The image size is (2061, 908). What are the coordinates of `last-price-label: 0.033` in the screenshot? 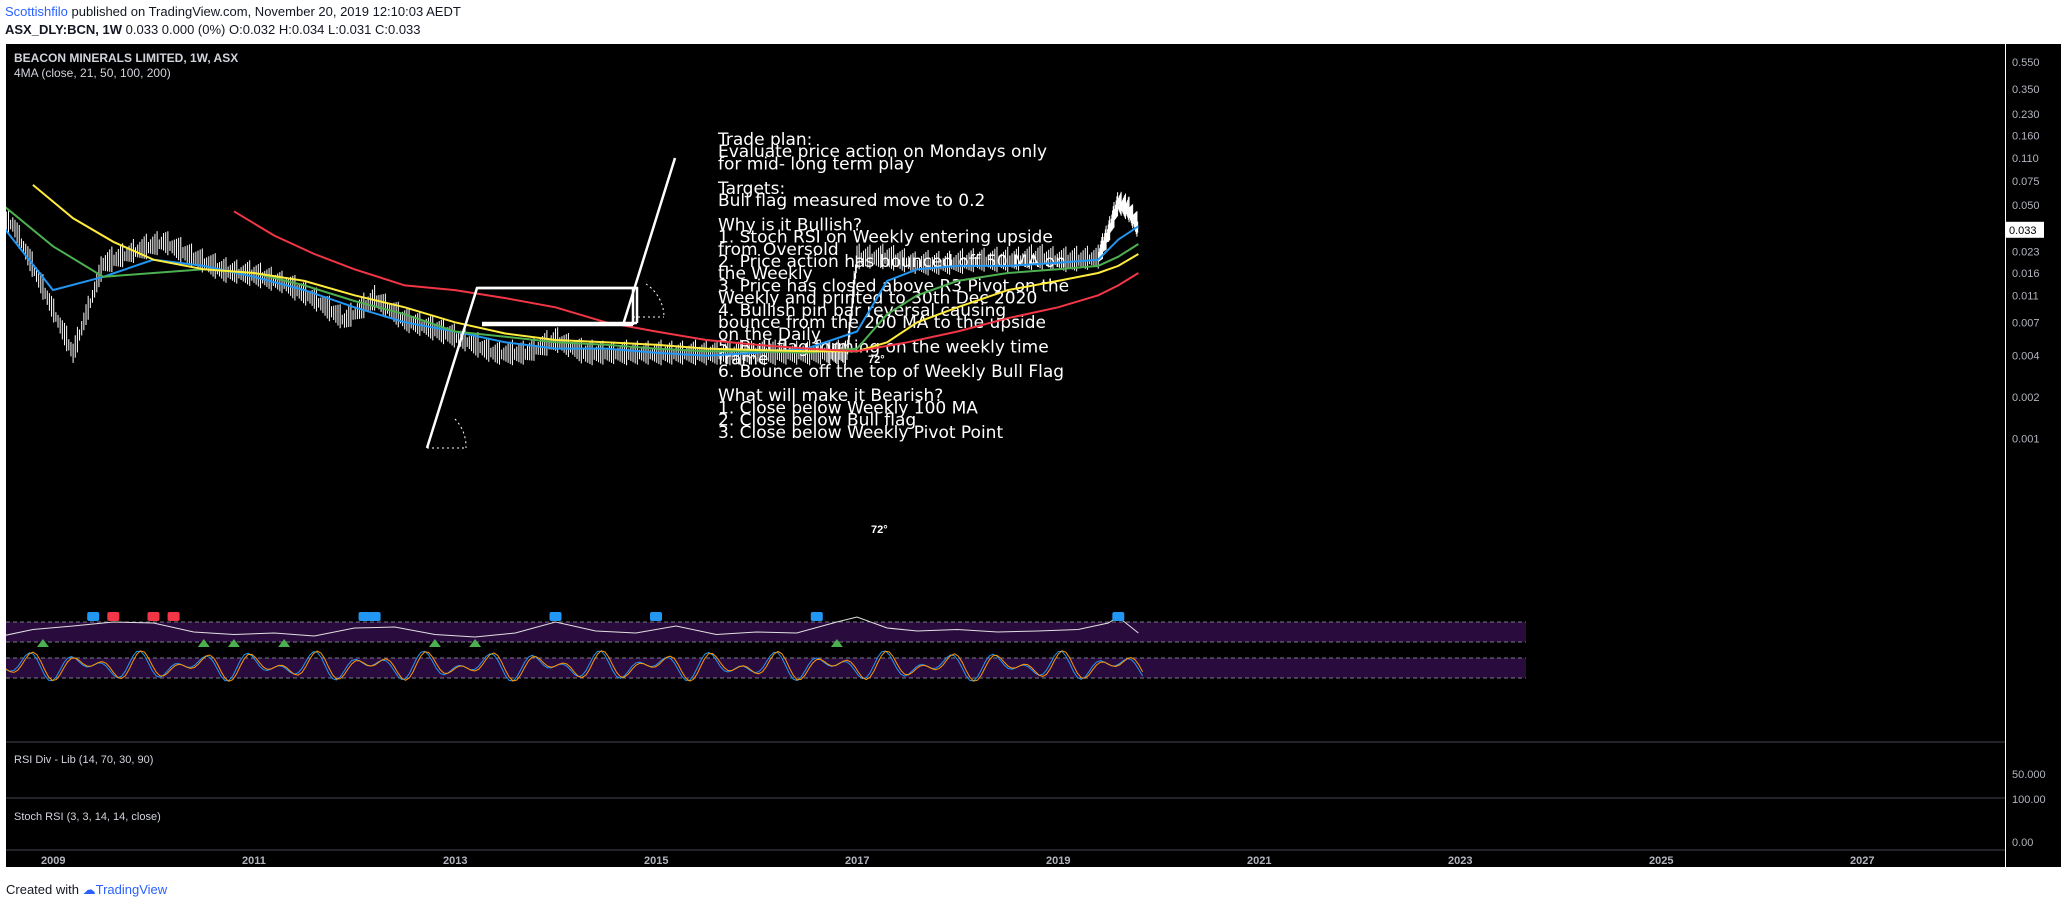 It's located at (2023, 231).